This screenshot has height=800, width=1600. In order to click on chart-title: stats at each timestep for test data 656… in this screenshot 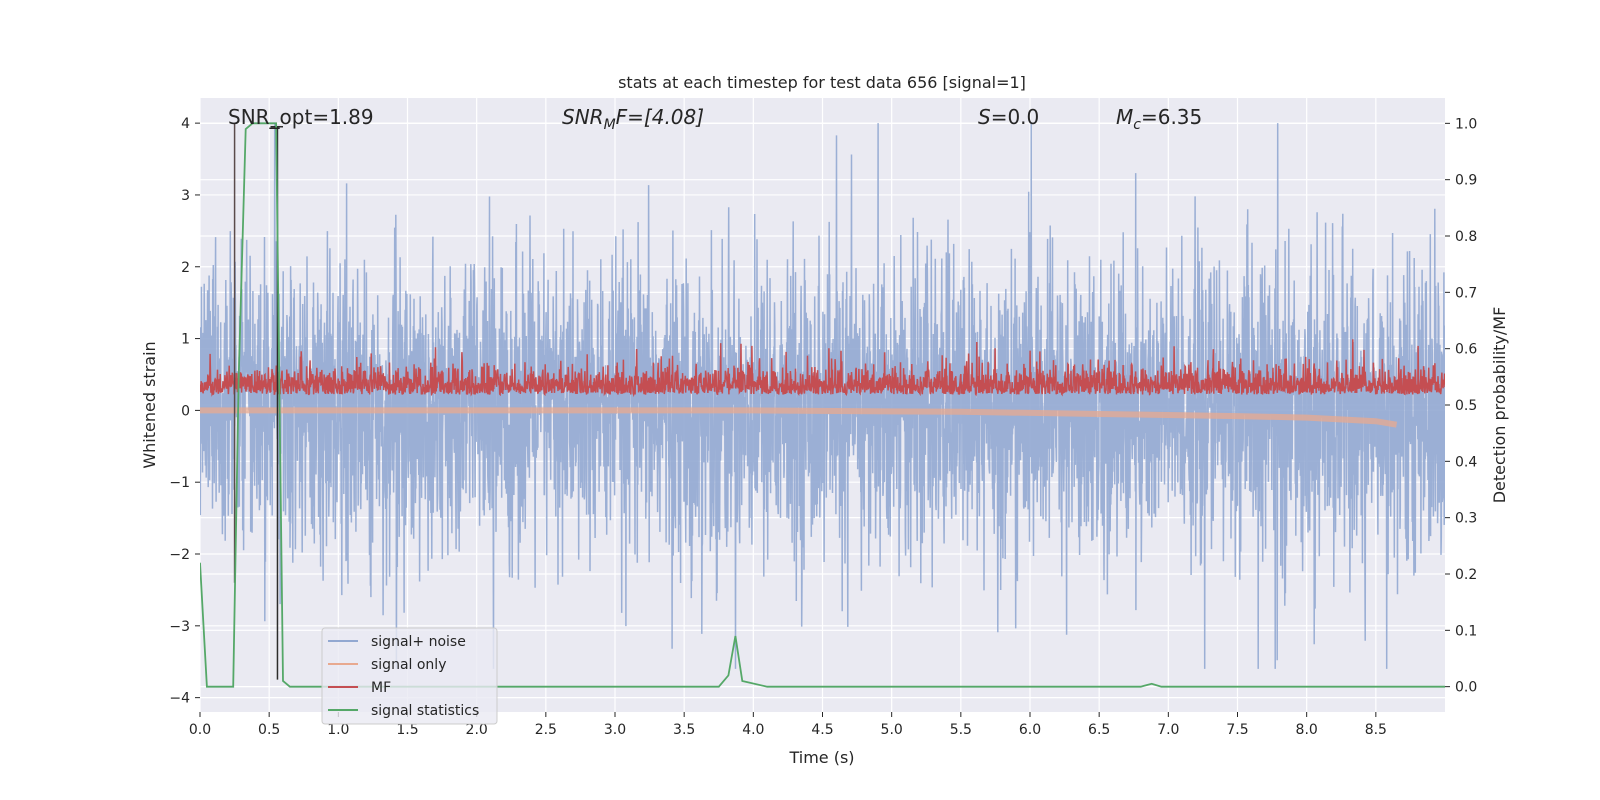, I will do `click(822, 82)`.